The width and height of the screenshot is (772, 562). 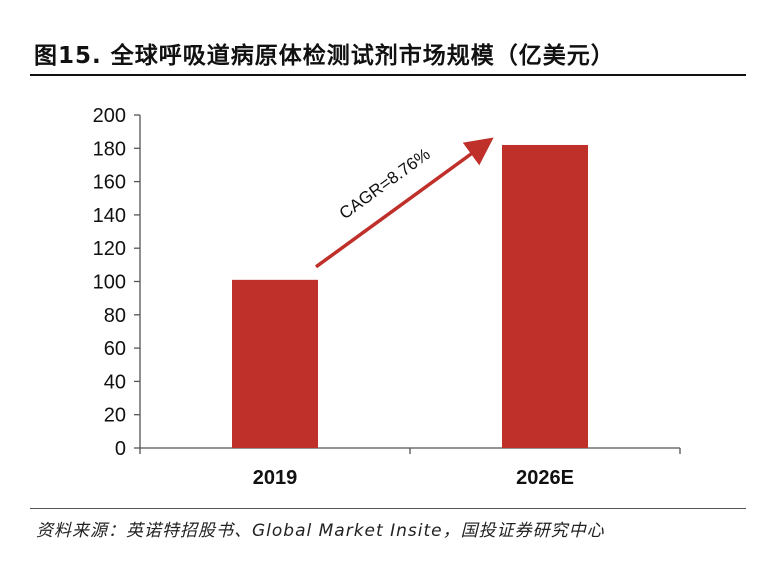 I want to click on chart-title: 图15. 全球呼吸道病原体检测试剂市场规模（亿美元）, so click(x=324, y=56).